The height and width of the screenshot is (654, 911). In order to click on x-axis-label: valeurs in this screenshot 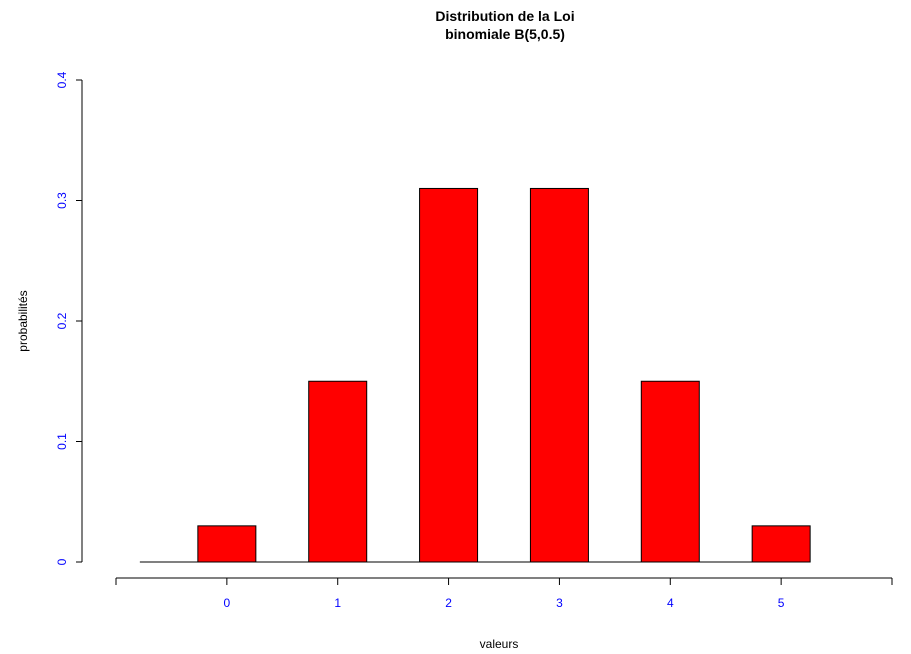, I will do `click(499, 644)`.